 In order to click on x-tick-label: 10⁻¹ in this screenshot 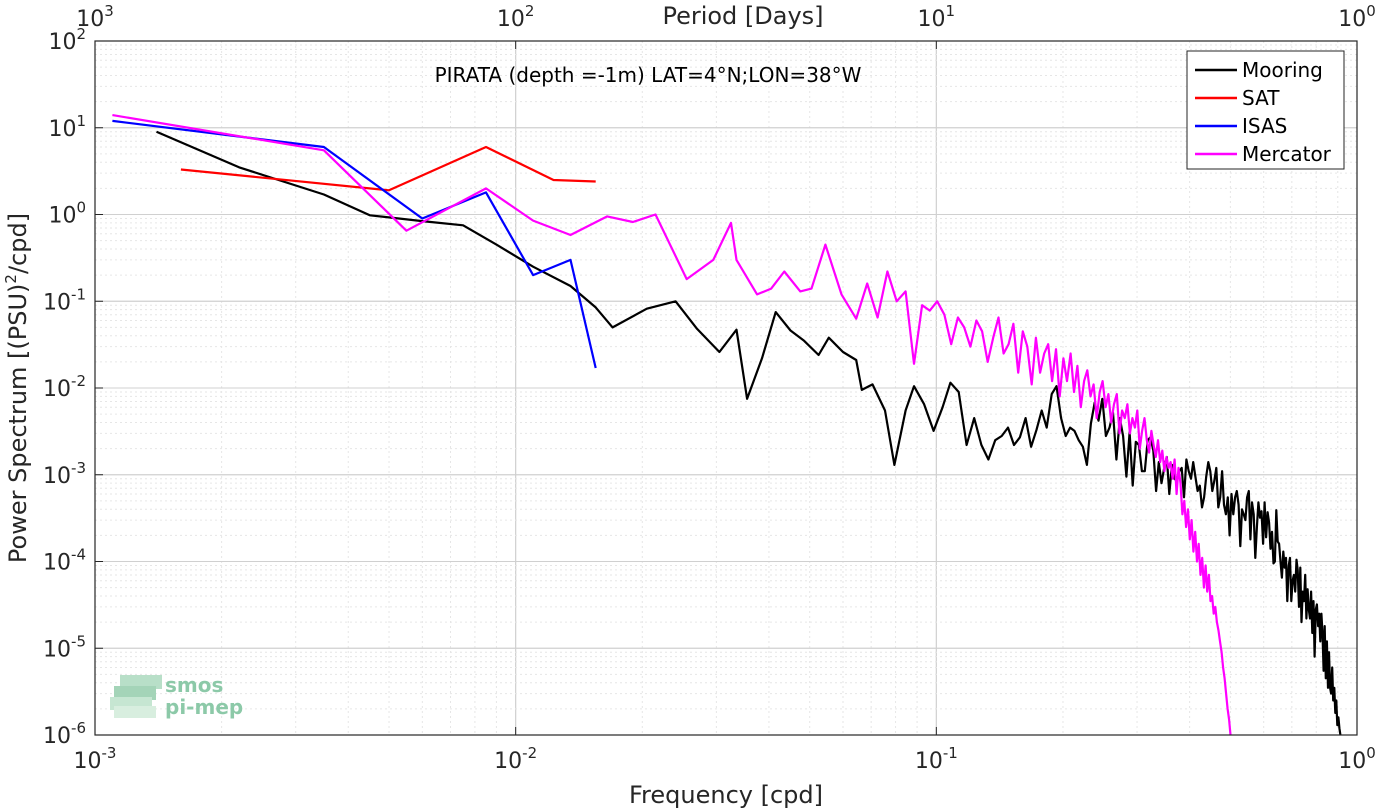, I will do `click(936, 759)`.